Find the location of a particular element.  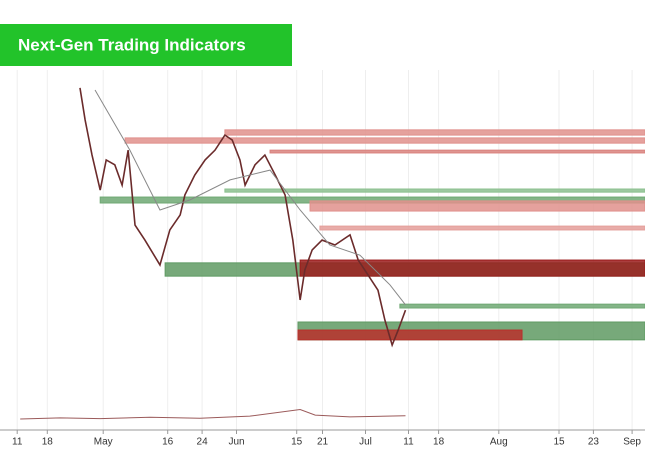

x-tick-label: Jun is located at coordinates (236, 442).